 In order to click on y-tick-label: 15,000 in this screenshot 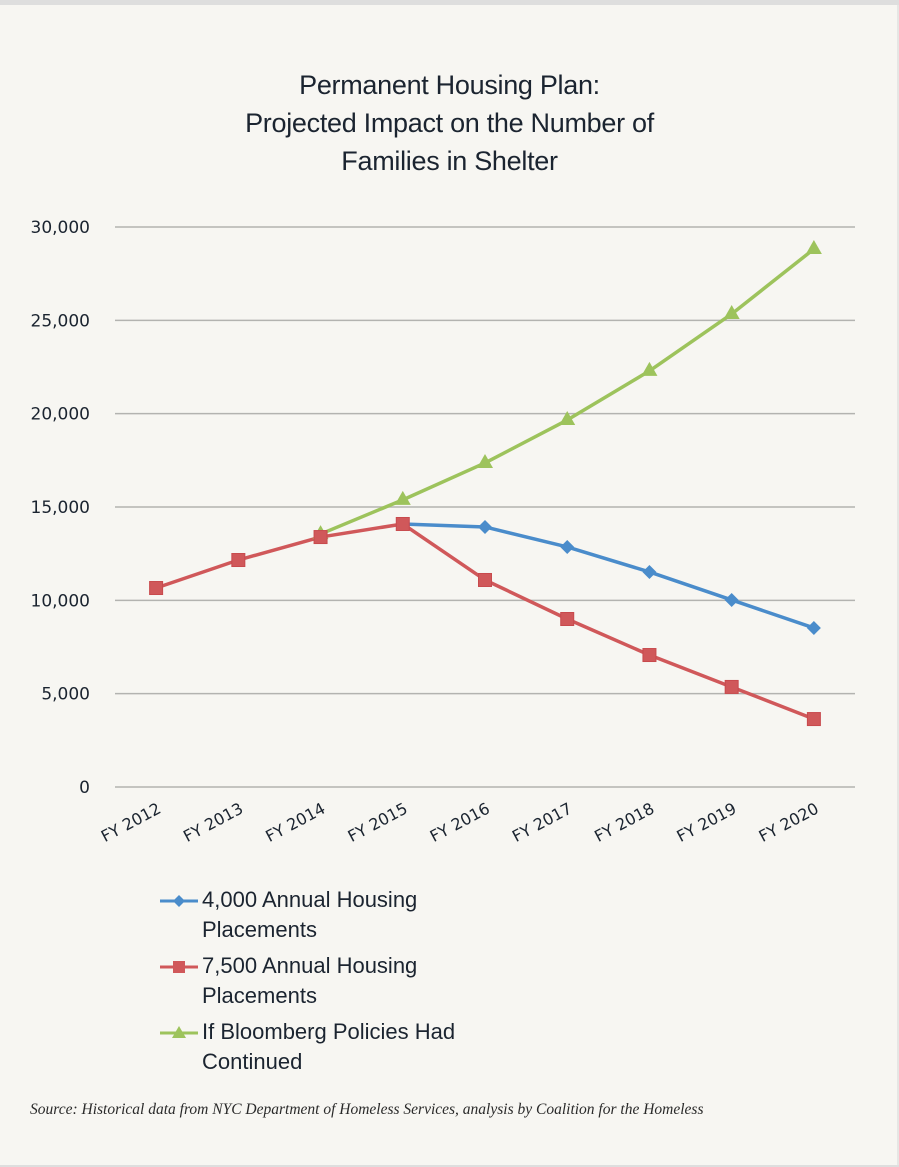, I will do `click(60, 508)`.